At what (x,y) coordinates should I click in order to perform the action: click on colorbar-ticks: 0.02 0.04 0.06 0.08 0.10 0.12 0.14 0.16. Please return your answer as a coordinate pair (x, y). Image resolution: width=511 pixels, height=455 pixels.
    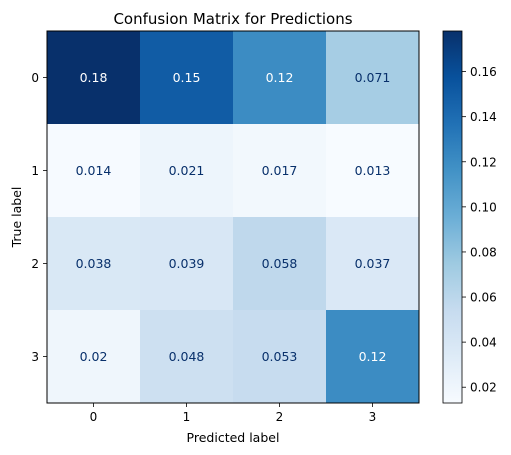
    Looking at the image, I should click on (479, 230).